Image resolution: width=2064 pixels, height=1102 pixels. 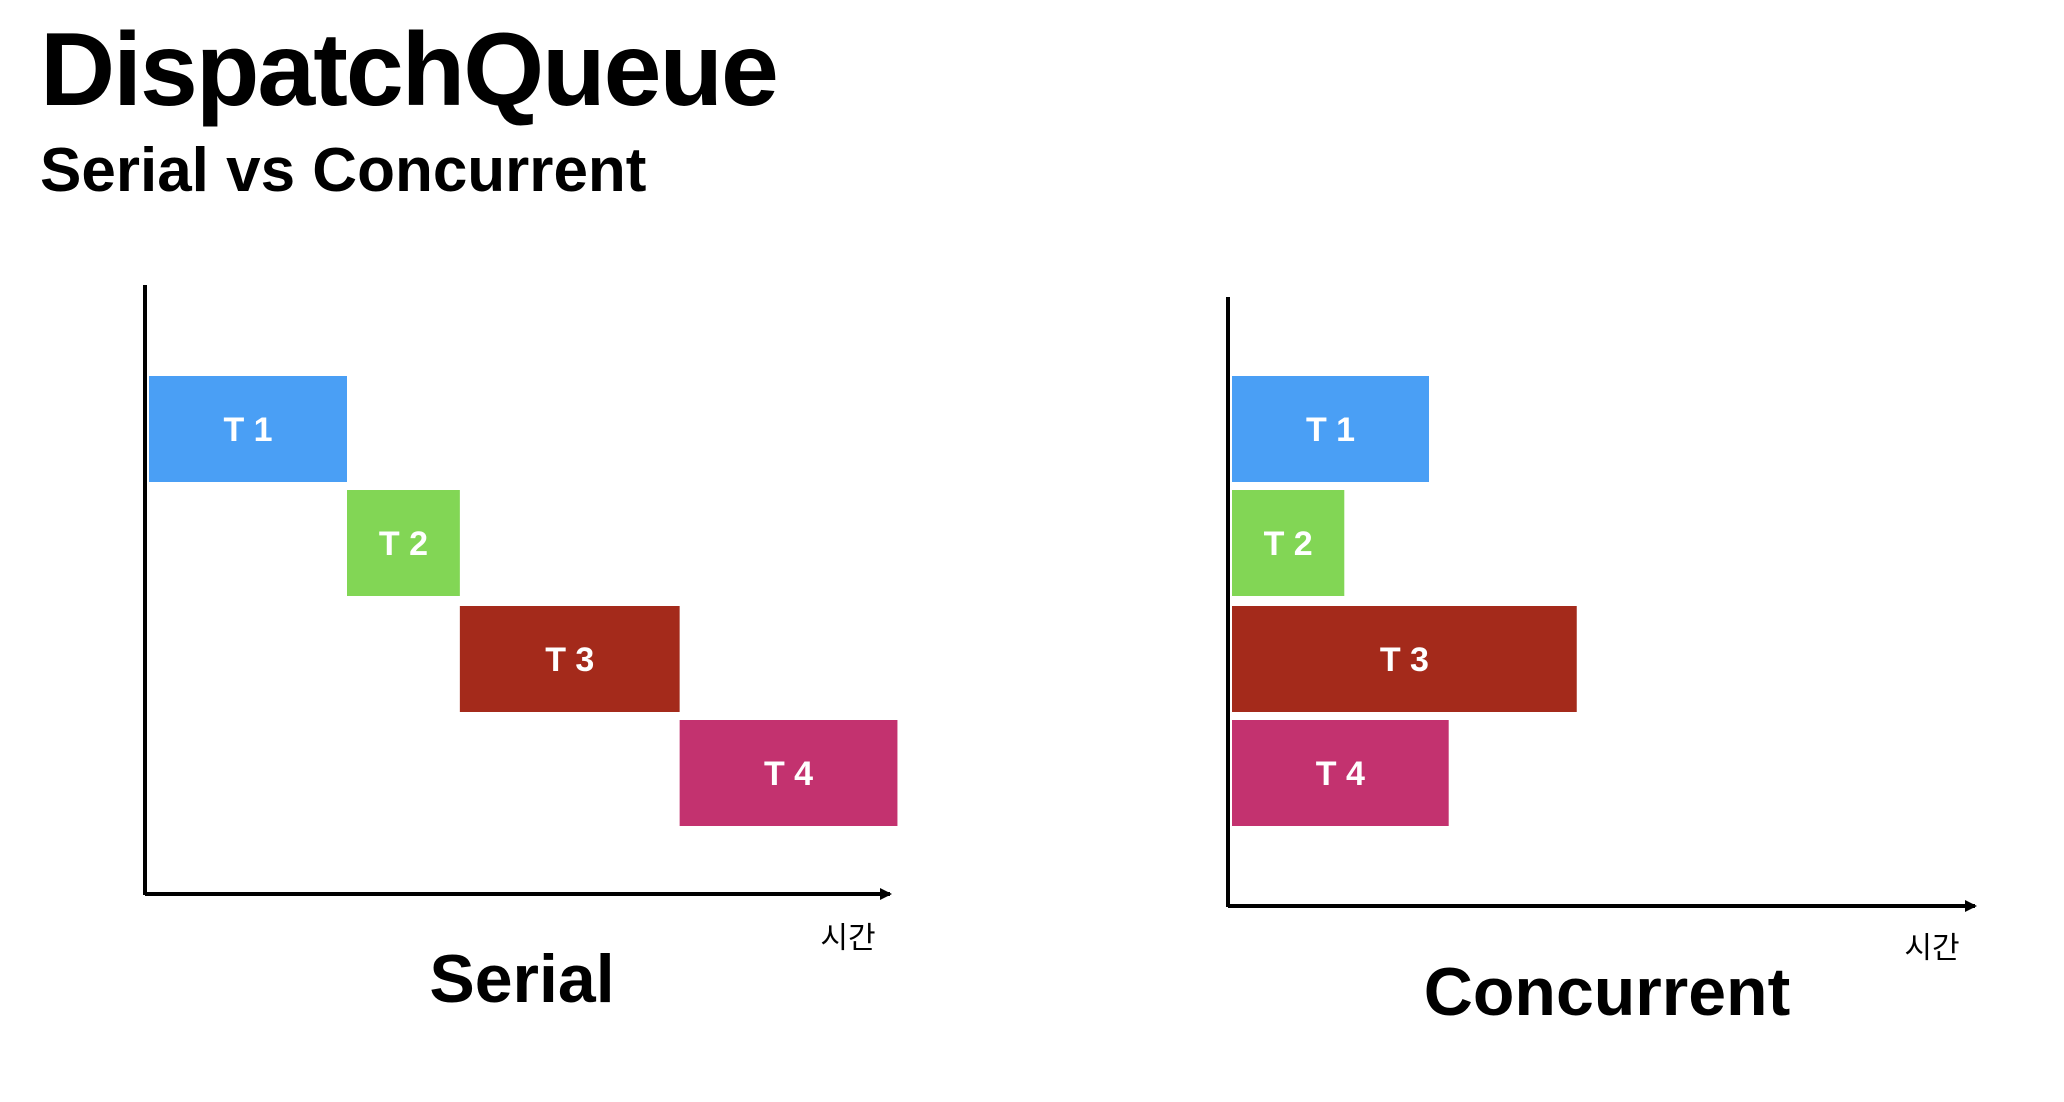 What do you see at coordinates (521, 979) in the screenshot?
I see `serial-caption: Serial` at bounding box center [521, 979].